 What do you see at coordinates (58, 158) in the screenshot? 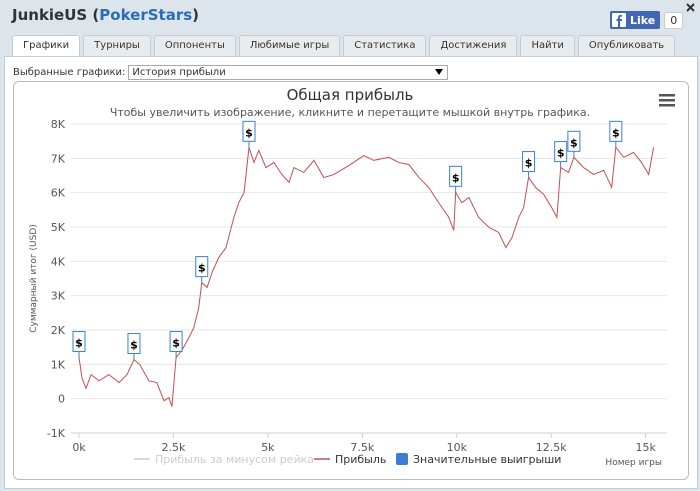
I see `y-tick-label: 7K` at bounding box center [58, 158].